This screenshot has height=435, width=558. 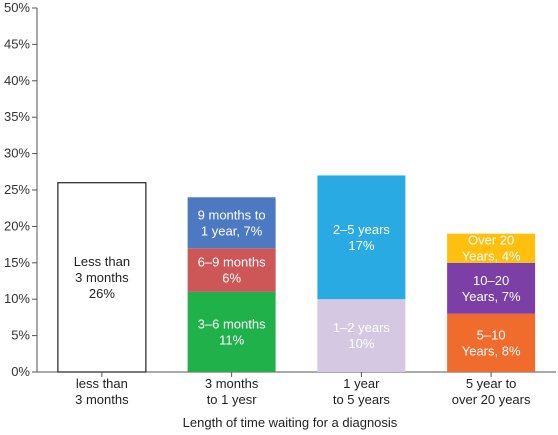 I want to click on bar-segment-label: 9 months to 1 year, 7%, so click(x=232, y=222).